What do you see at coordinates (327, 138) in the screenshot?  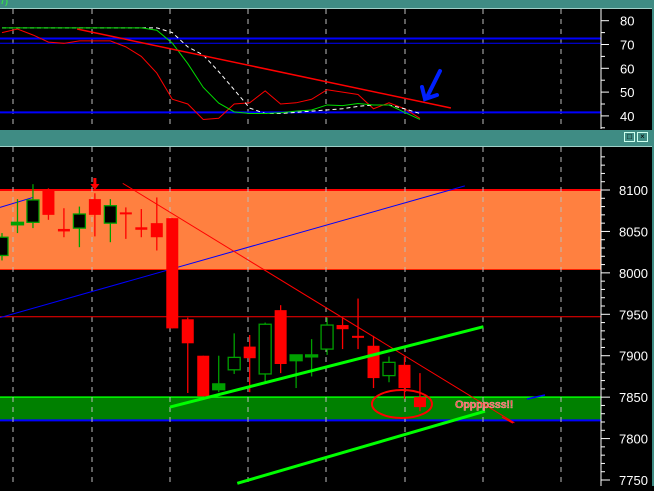 I see `price-titlebar: □ ×` at bounding box center [327, 138].